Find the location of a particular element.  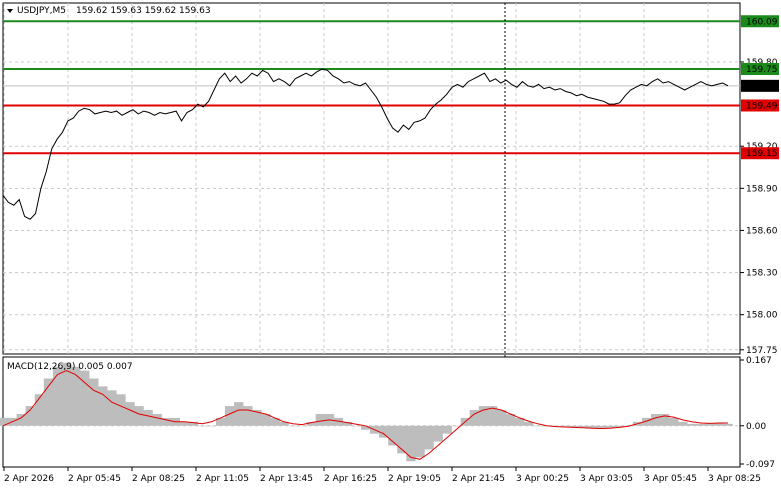

time-tick-label: 2 Apr 11:05 is located at coordinates (222, 479).